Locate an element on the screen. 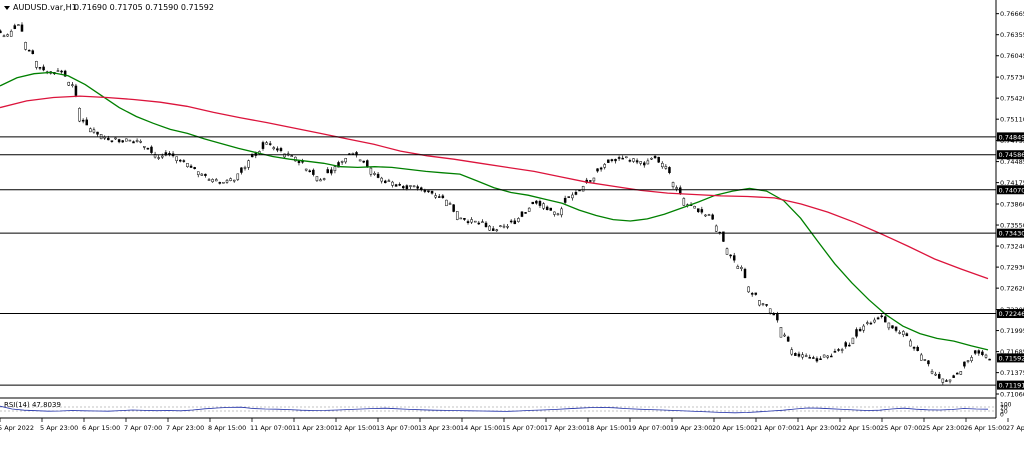 The width and height of the screenshot is (1024, 454). price-tick-label: 0.71995 is located at coordinates (1012, 331).